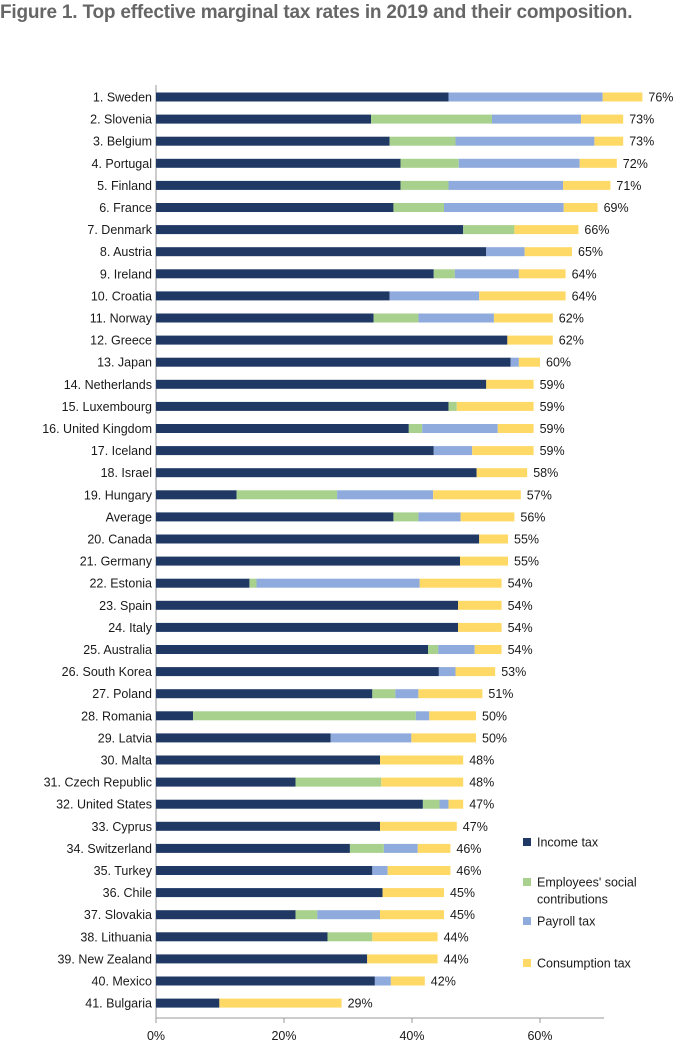 The height and width of the screenshot is (1052, 700). I want to click on category-label: 27. Poland, so click(122, 694).